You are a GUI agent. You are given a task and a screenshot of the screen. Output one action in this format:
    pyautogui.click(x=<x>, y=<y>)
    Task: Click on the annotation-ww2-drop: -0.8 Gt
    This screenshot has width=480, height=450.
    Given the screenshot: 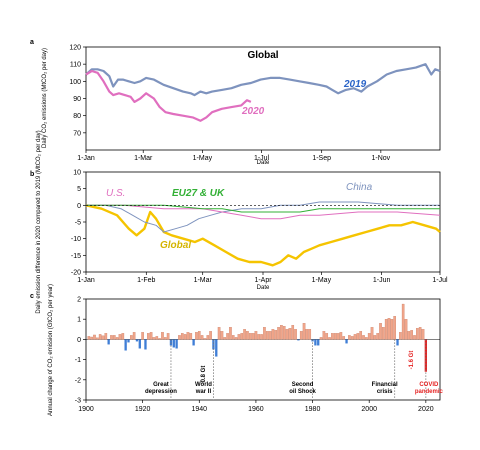 What is the action you would take?
    pyautogui.click(x=204, y=375)
    